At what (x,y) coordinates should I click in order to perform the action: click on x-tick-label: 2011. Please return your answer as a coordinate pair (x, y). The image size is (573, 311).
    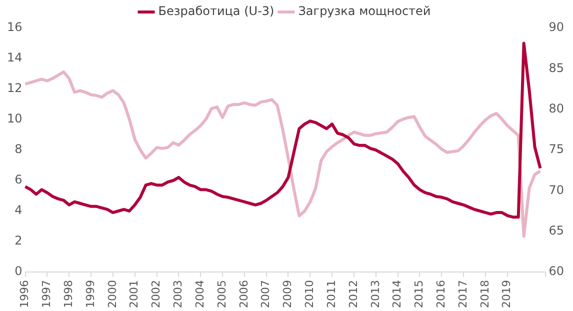
    Looking at the image, I should click on (331, 294).